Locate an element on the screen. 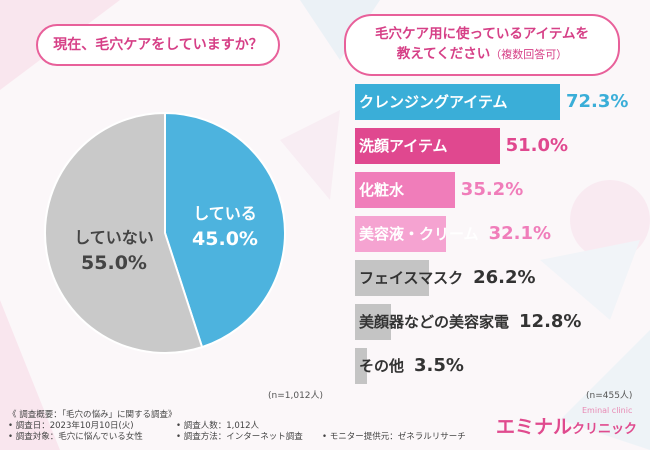  bar-value-label: 51.0% is located at coordinates (537, 145).